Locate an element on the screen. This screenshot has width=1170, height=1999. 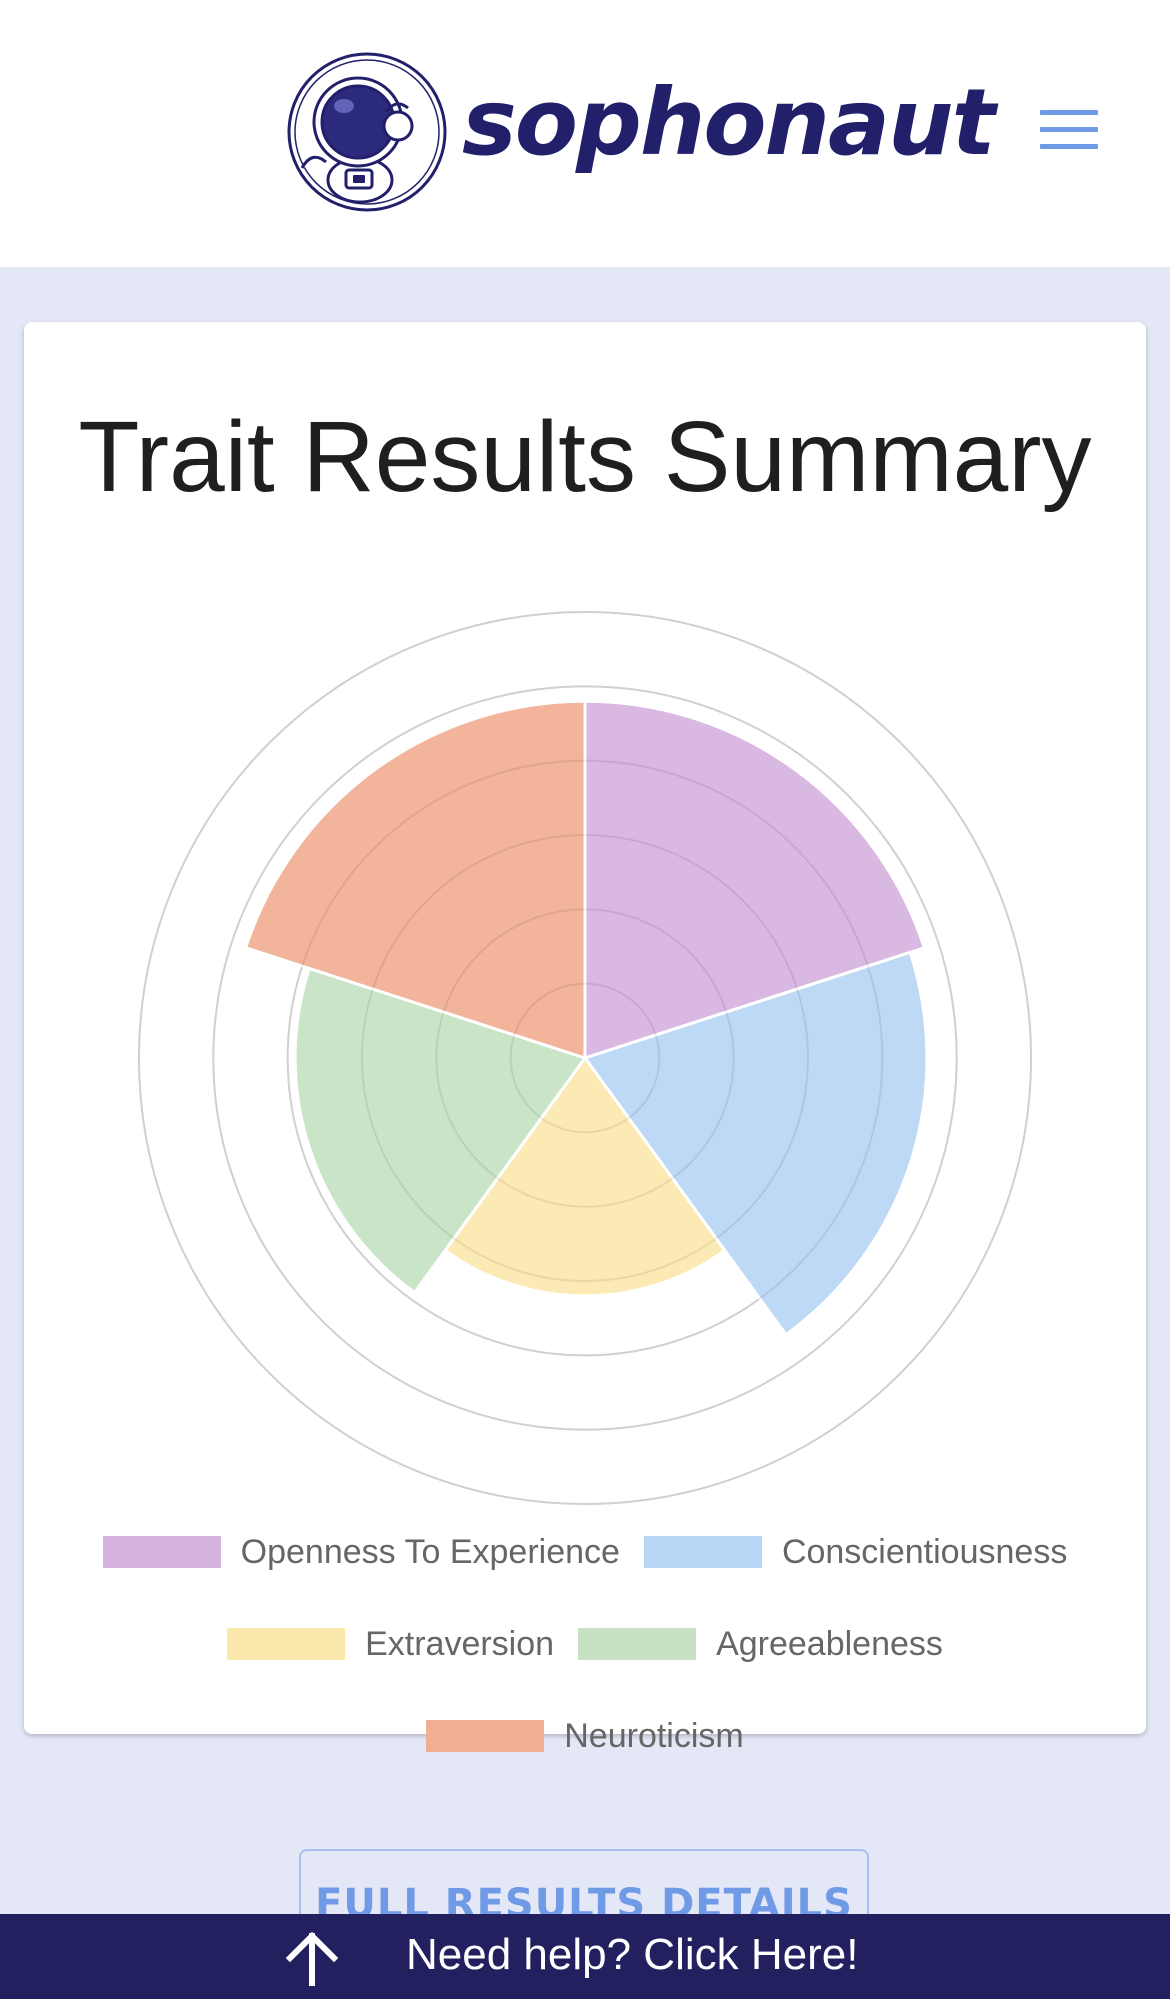
hamburger-menu-icon is located at coordinates (1069, 112).